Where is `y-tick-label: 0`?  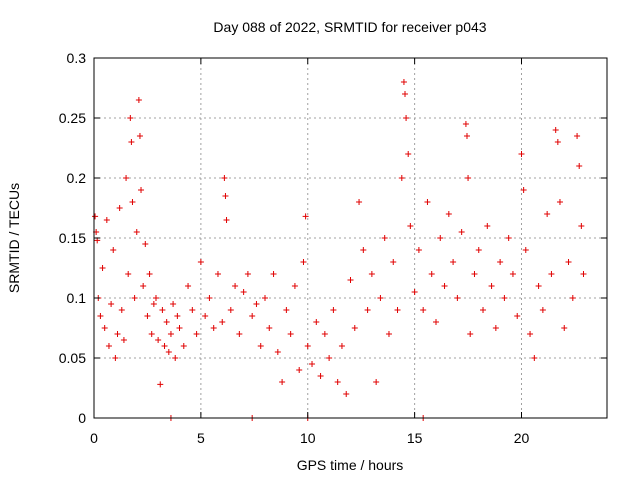 y-tick-label: 0 is located at coordinates (82, 418).